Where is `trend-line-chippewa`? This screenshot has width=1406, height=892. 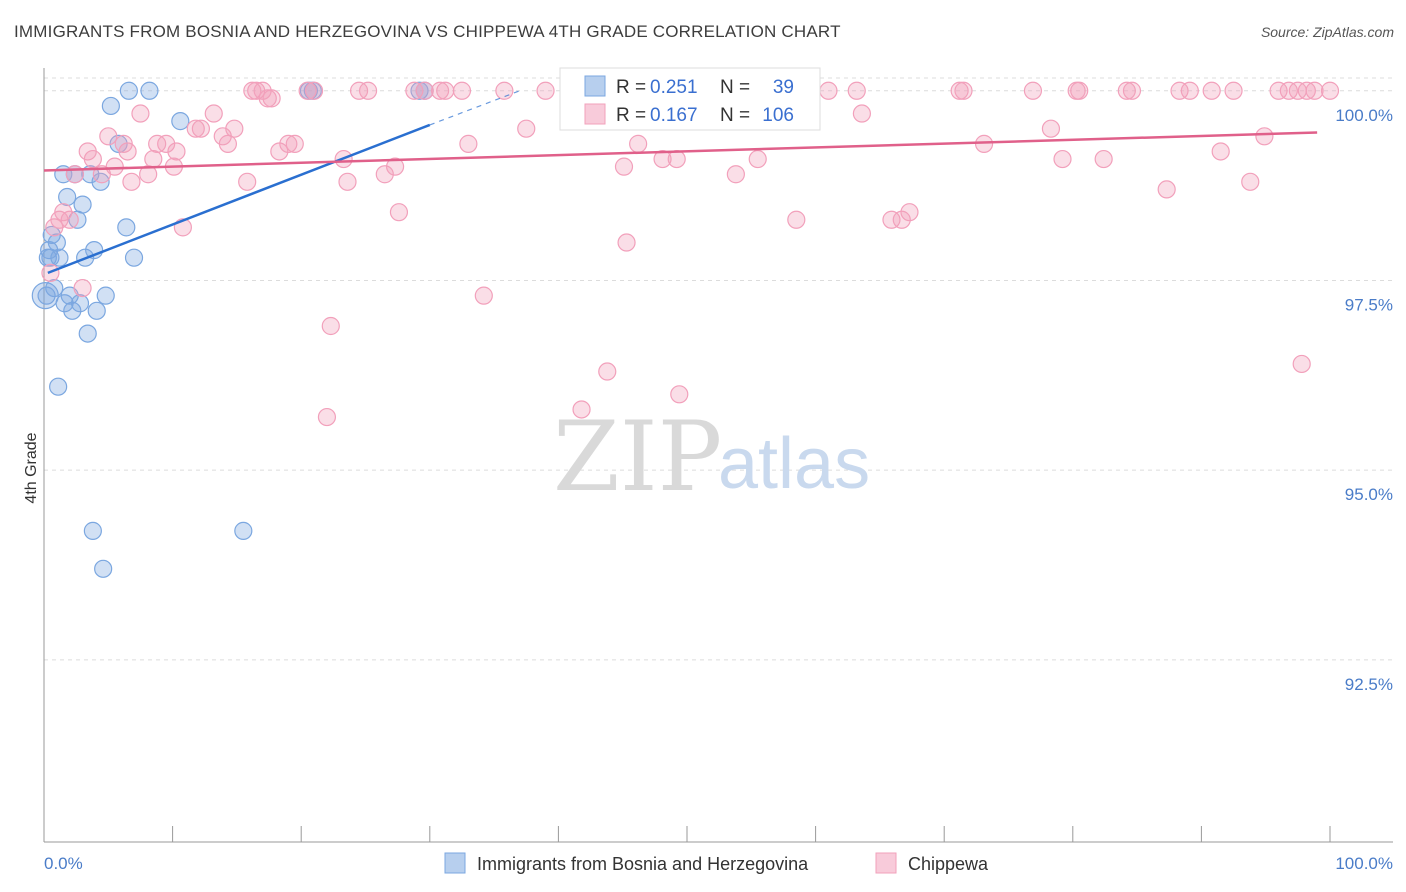 trend-line-chippewa is located at coordinates (680, 151).